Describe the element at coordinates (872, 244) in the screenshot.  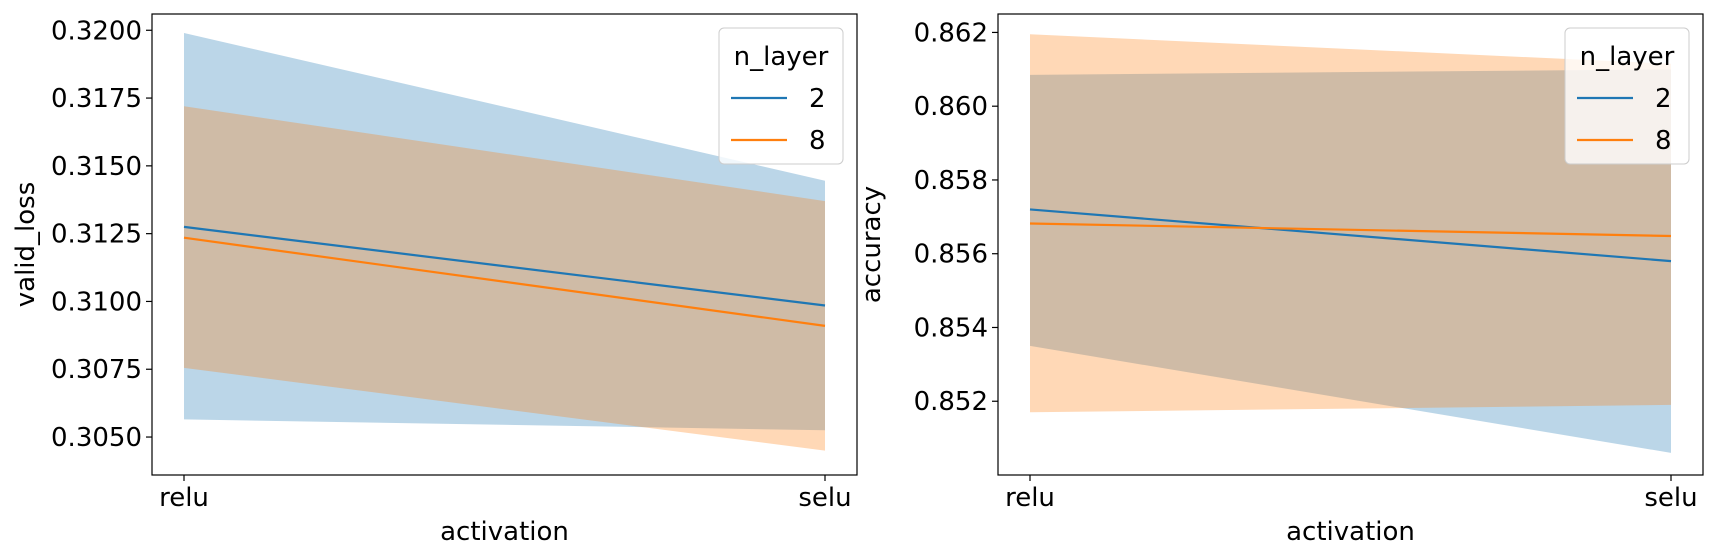
I see `y-axis-label: accuracy` at that location.